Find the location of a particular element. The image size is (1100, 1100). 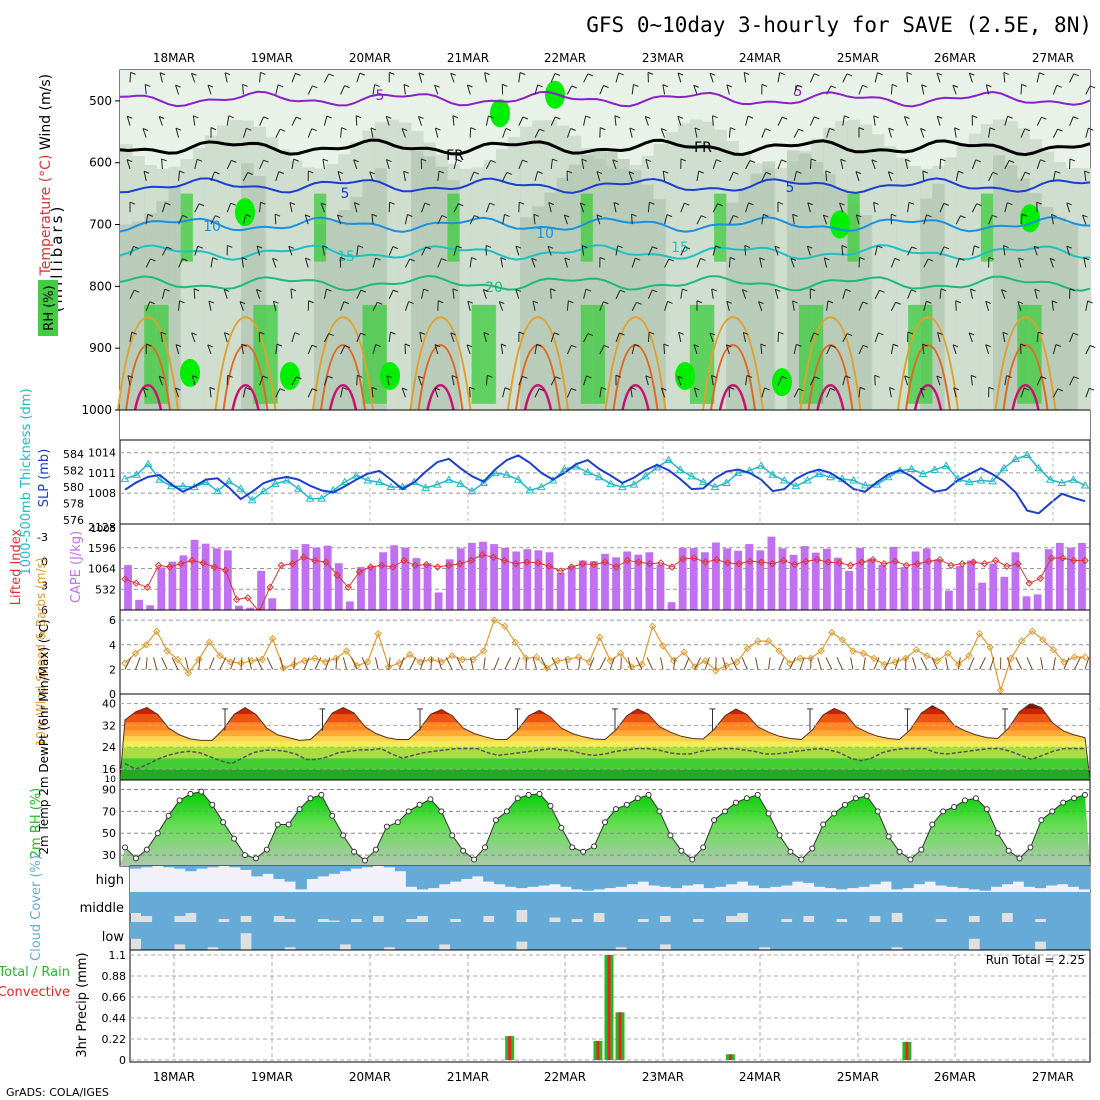

thickness-tick-label: 576 is located at coordinates (73, 520).